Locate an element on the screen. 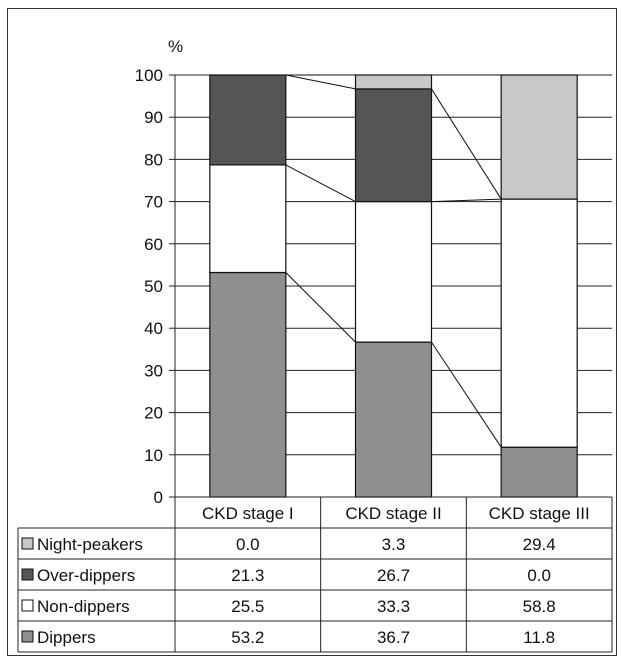  y-tick-label: 30 is located at coordinates (153, 370).